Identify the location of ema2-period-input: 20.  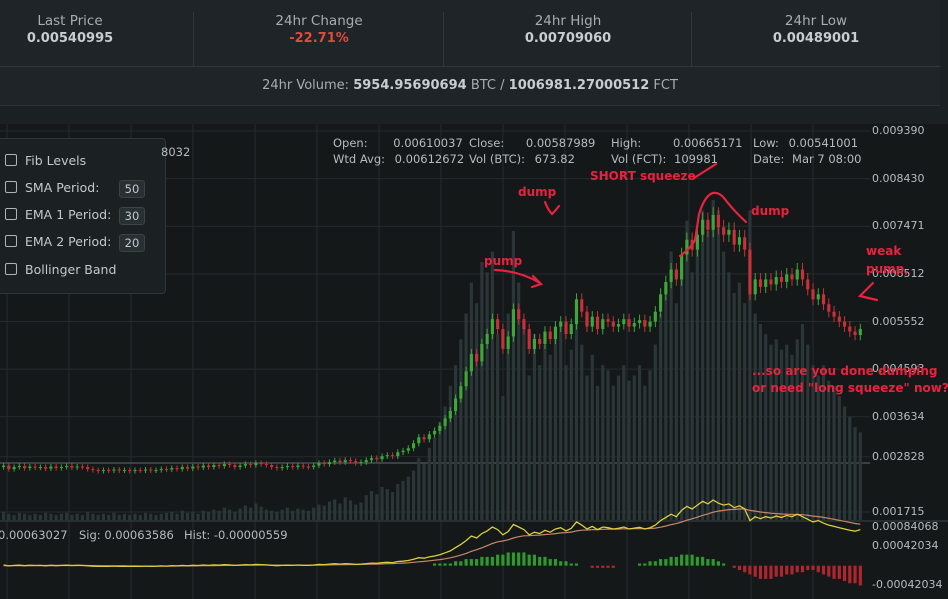
(132, 243).